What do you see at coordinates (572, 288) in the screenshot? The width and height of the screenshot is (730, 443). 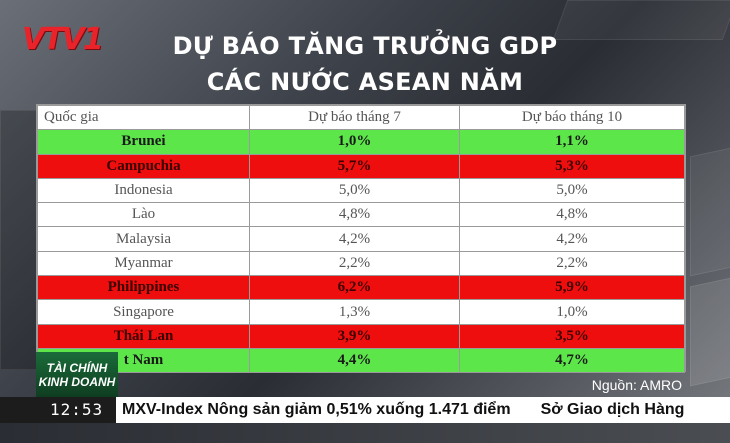 I see `cell-october: 5,9%` at bounding box center [572, 288].